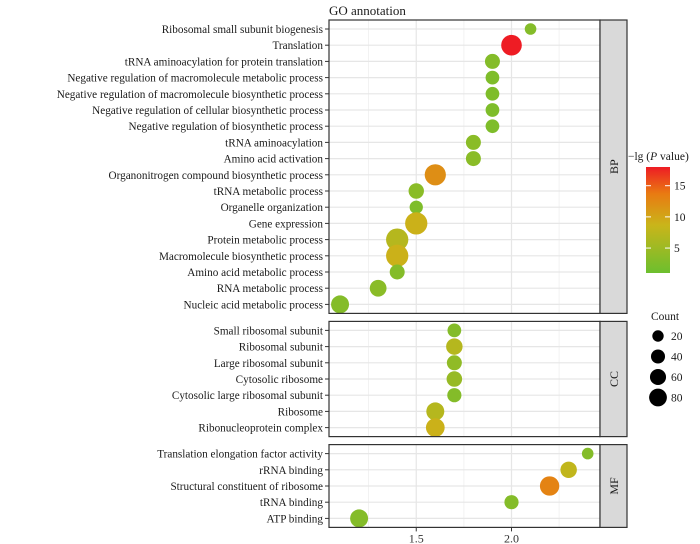 Image resolution: width=700 pixels, height=544 pixels. What do you see at coordinates (268, 192) in the screenshot?
I see `y-tick-label: tRNA metabolic process` at bounding box center [268, 192].